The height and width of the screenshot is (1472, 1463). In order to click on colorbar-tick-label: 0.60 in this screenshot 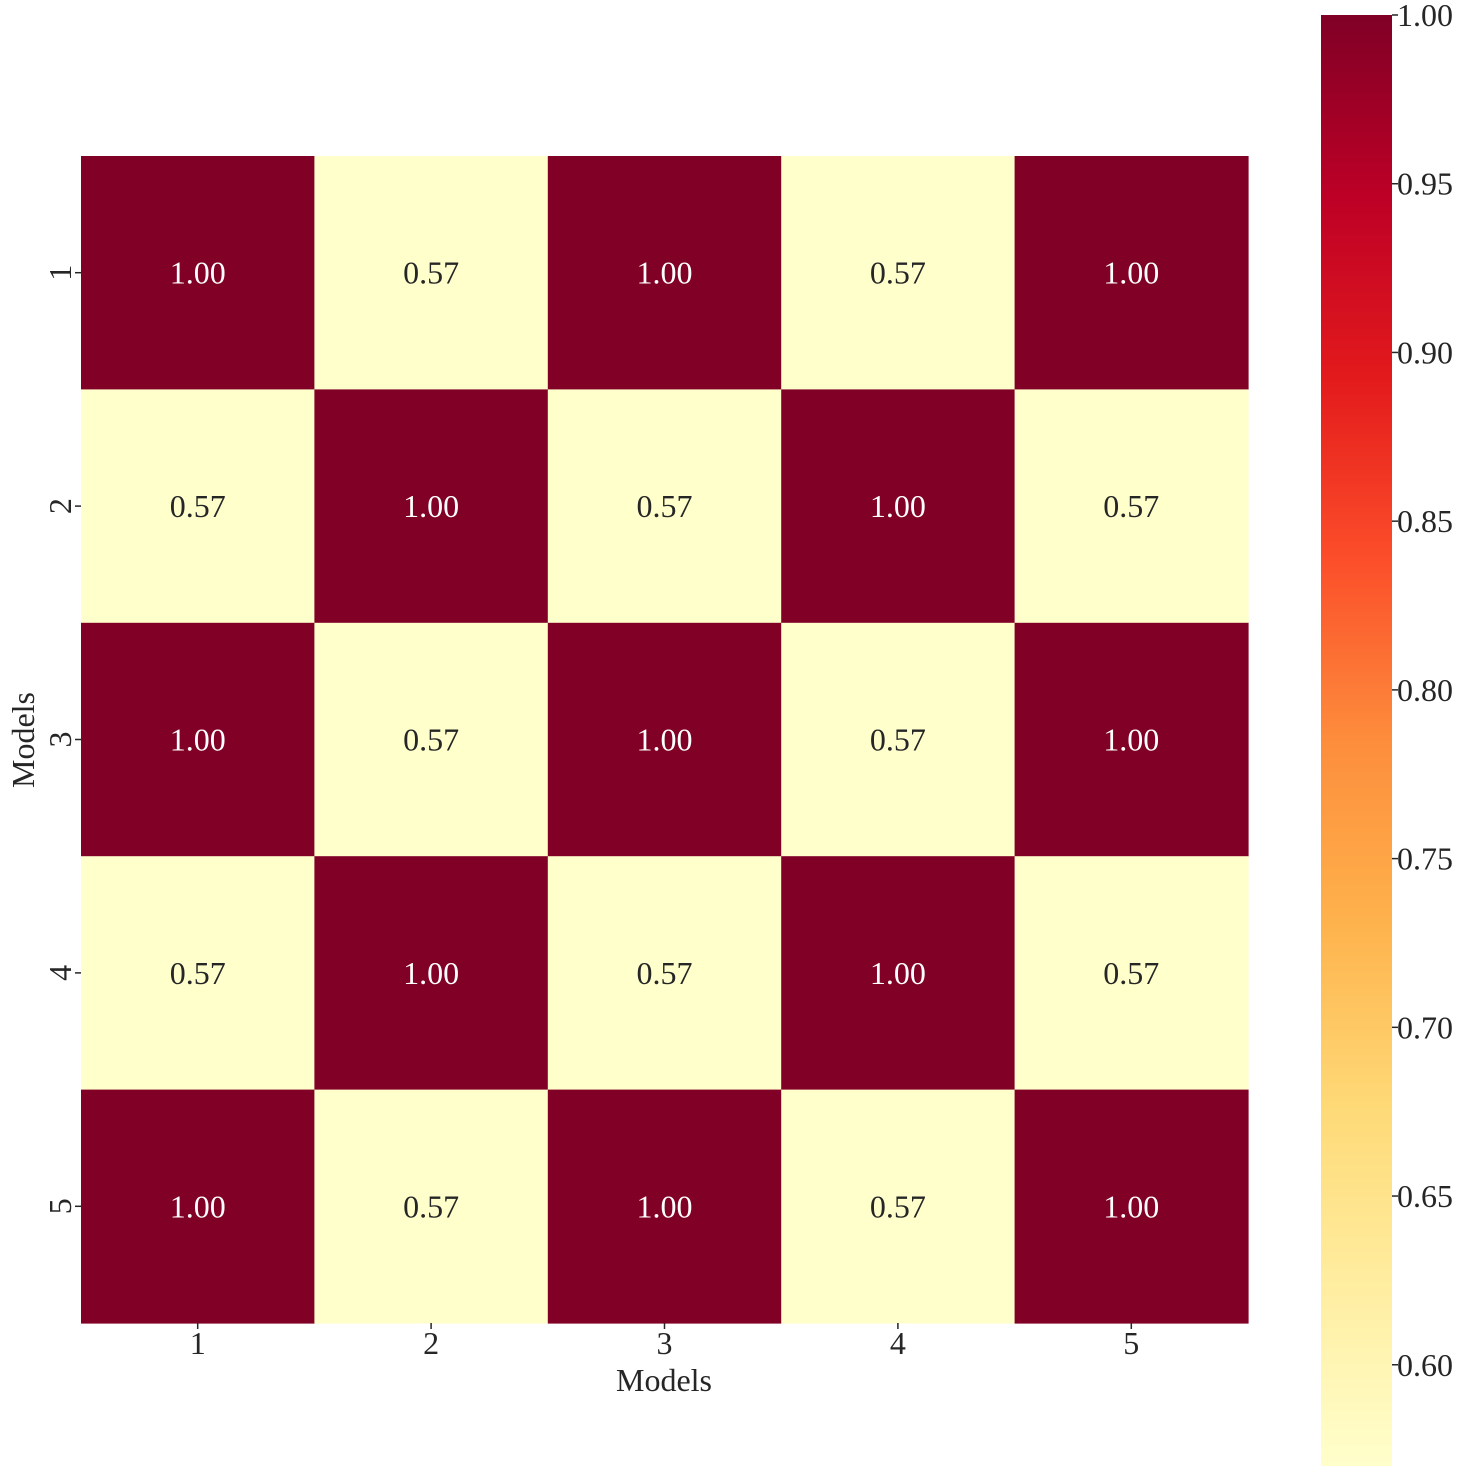, I will do `click(1425, 1365)`.